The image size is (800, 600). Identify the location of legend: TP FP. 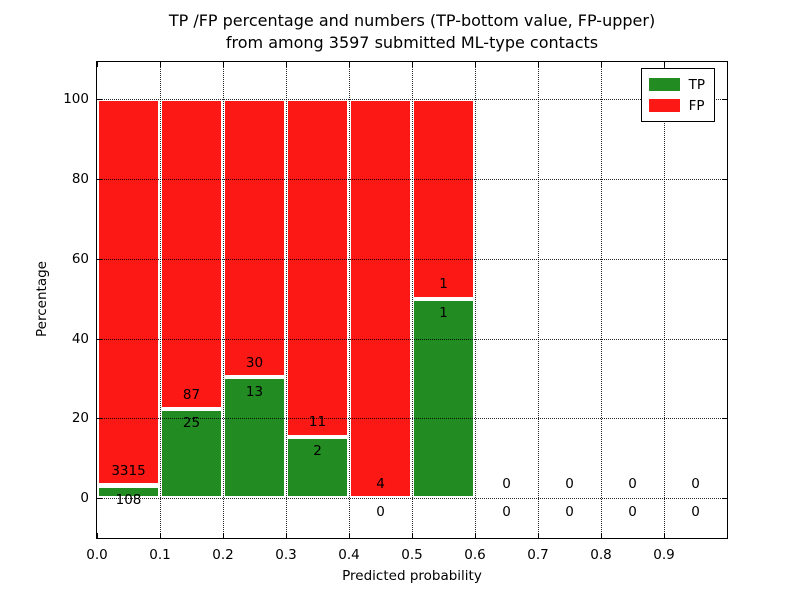
(677, 95).